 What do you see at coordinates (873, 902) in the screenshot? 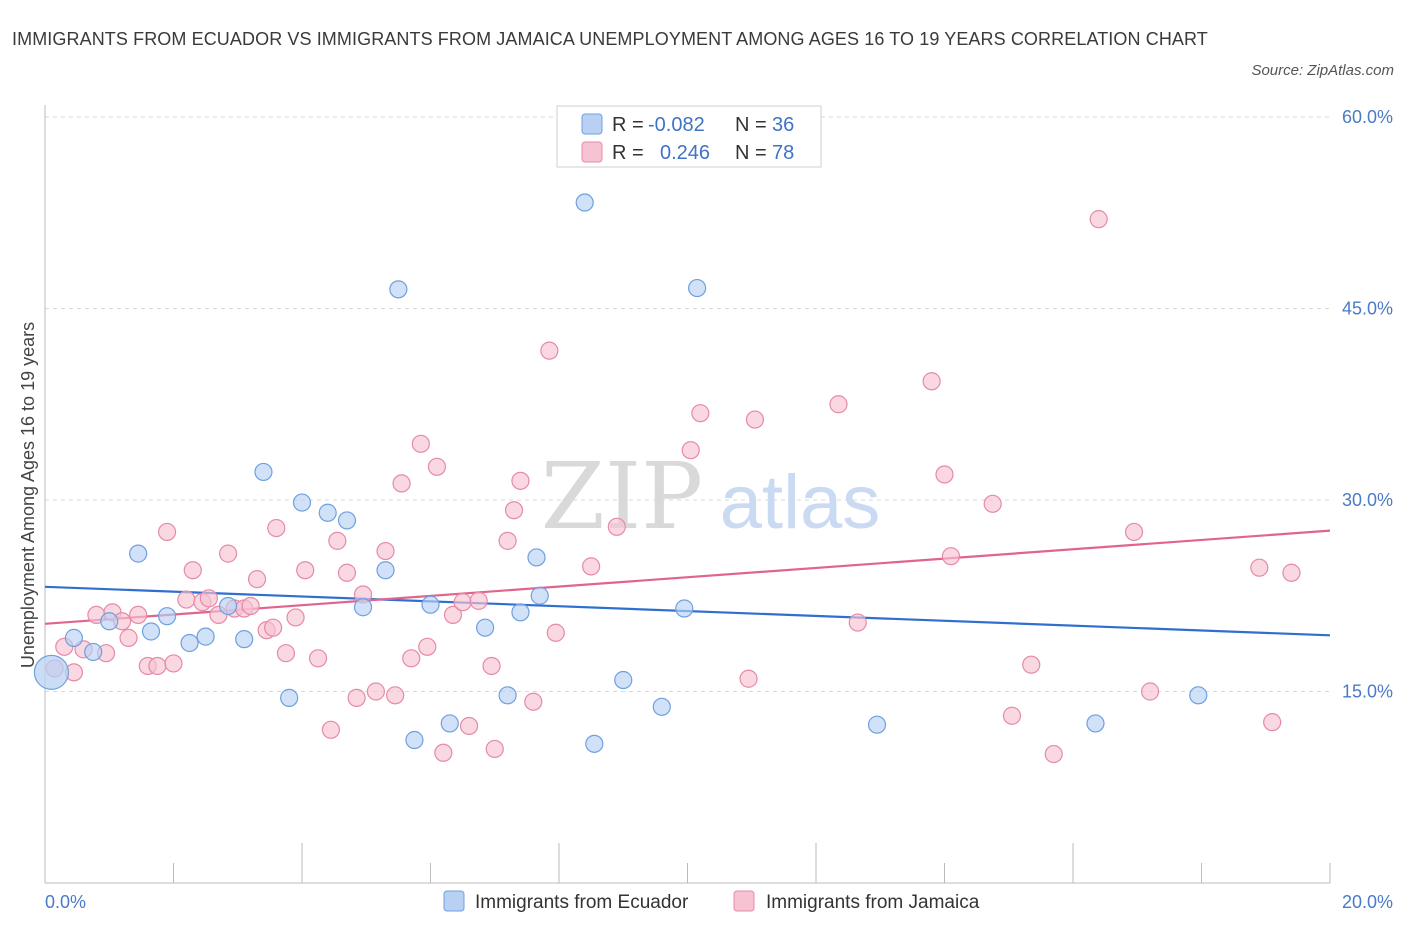
I see `bottom-legend-jamaica: Immigrants from Jamaica` at bounding box center [873, 902].